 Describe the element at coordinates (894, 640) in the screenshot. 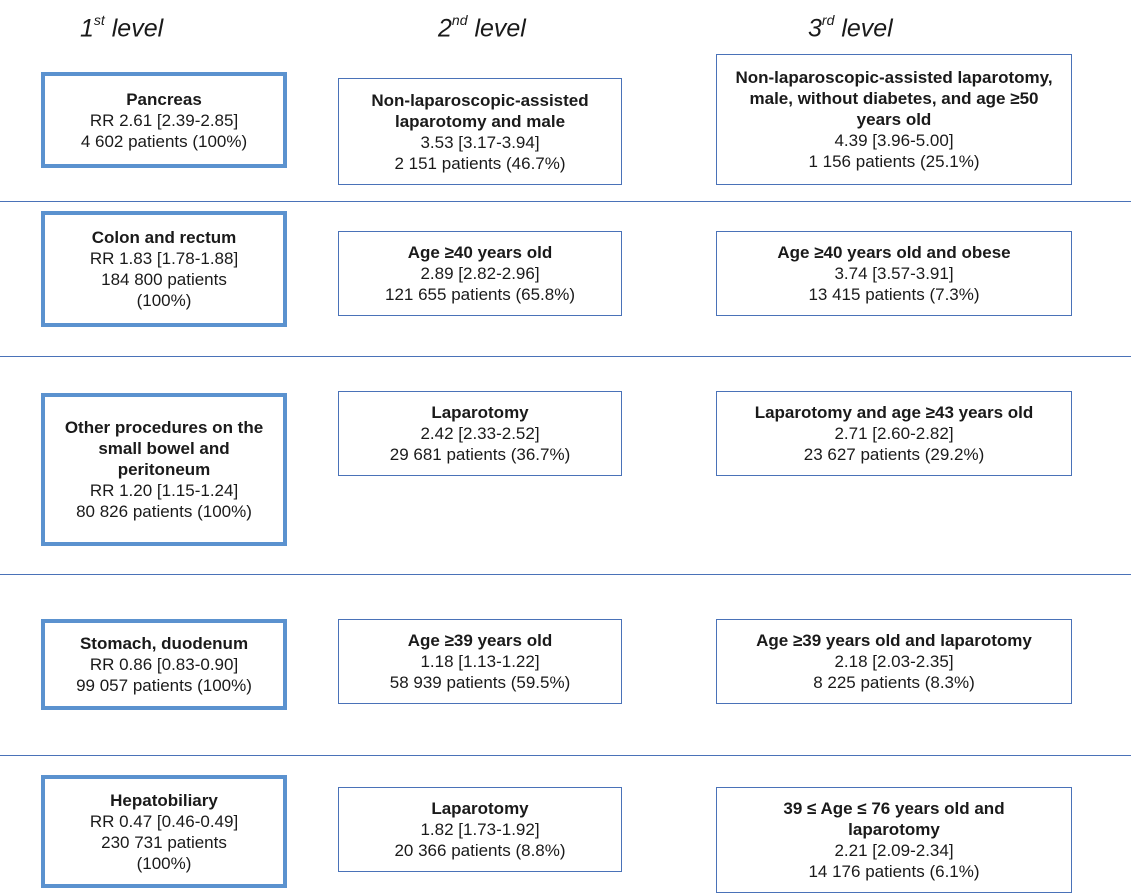

I see `box-title: Age ≥39 years old and laparotomy` at that location.